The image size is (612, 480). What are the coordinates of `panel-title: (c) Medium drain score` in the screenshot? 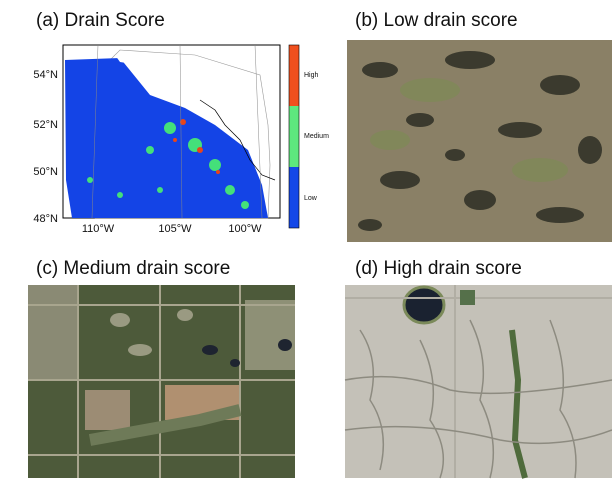 It's located at (133, 268).